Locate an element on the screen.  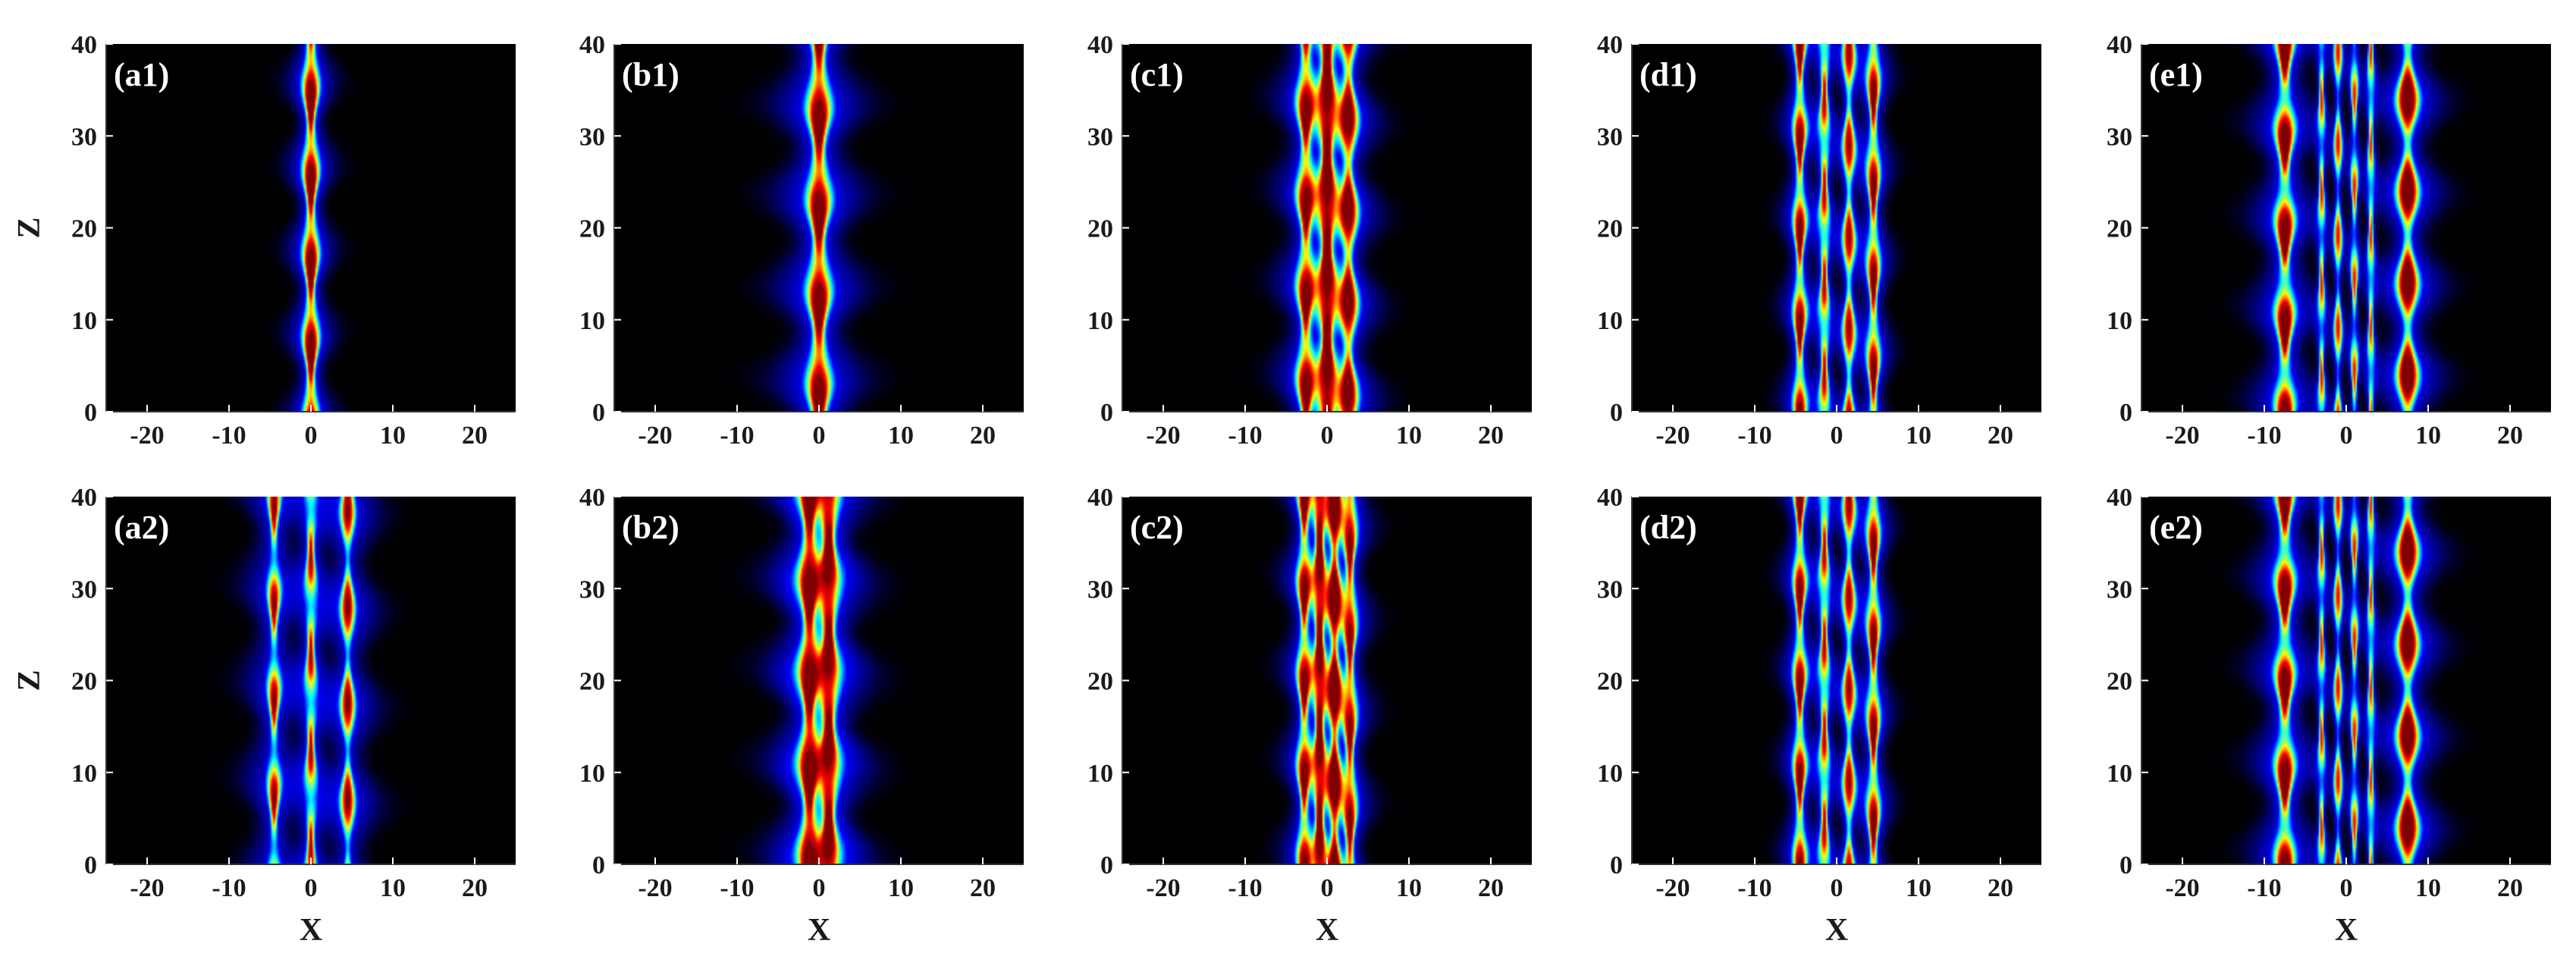
panel-label-d1: (d1) is located at coordinates (1668, 74).